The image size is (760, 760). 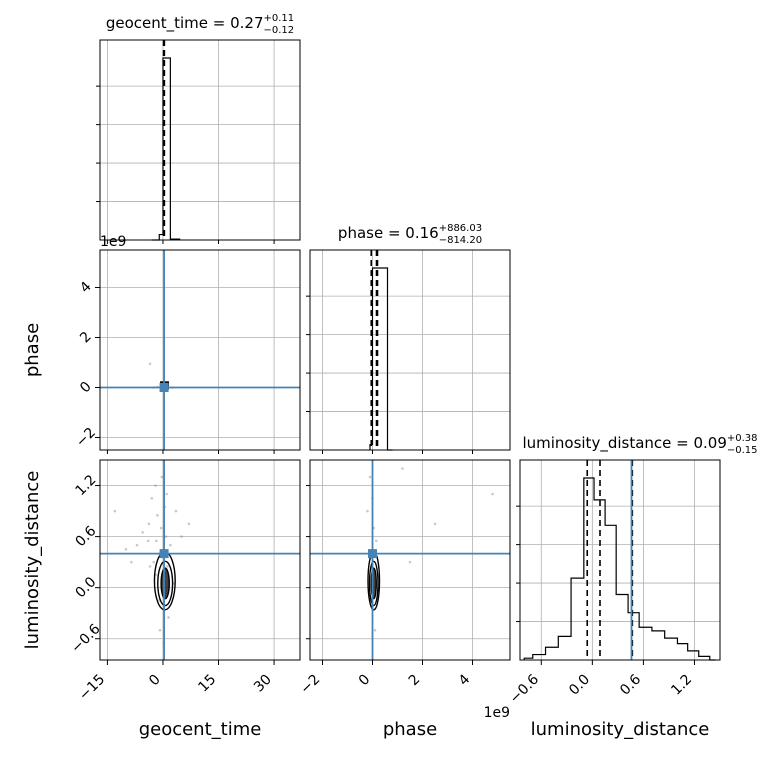 What do you see at coordinates (380, 359) in the screenshot?
I see `phase_hist-bar` at bounding box center [380, 359].